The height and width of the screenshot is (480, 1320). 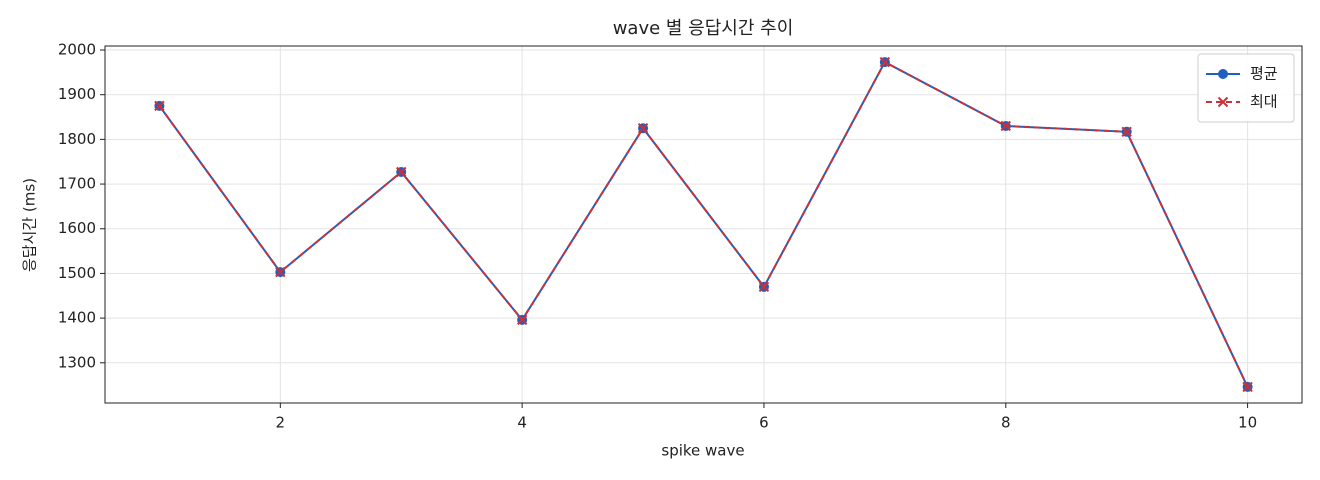 I want to click on legend-box, so click(x=1246, y=88).